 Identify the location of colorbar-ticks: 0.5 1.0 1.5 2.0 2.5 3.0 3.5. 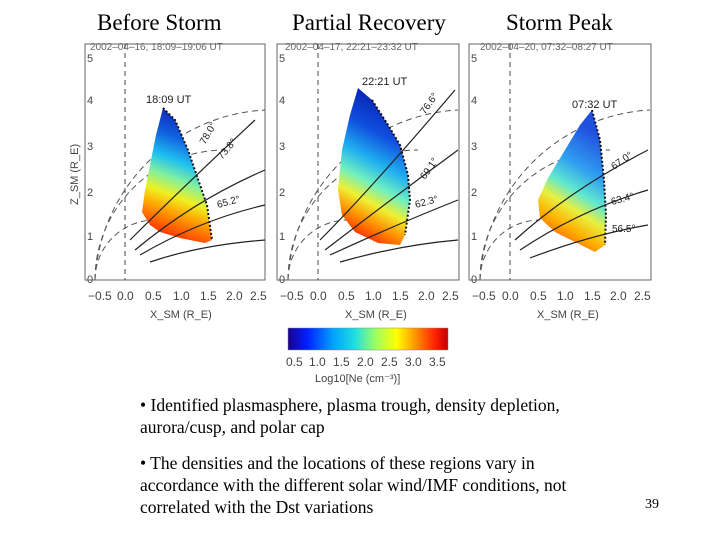
(366, 362).